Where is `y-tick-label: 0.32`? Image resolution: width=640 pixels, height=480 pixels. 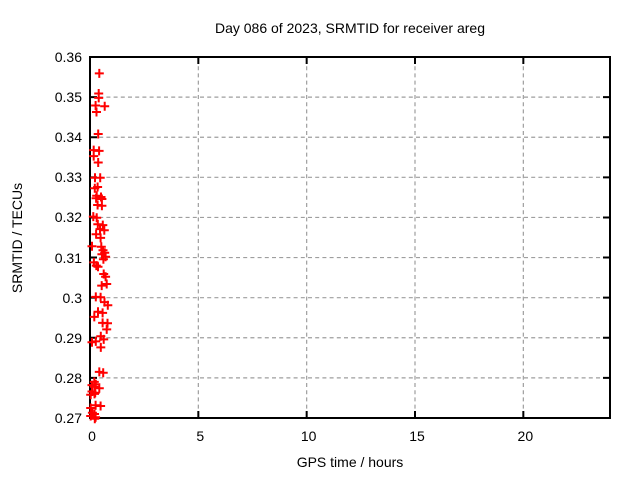 y-tick-label: 0.32 is located at coordinates (68, 217).